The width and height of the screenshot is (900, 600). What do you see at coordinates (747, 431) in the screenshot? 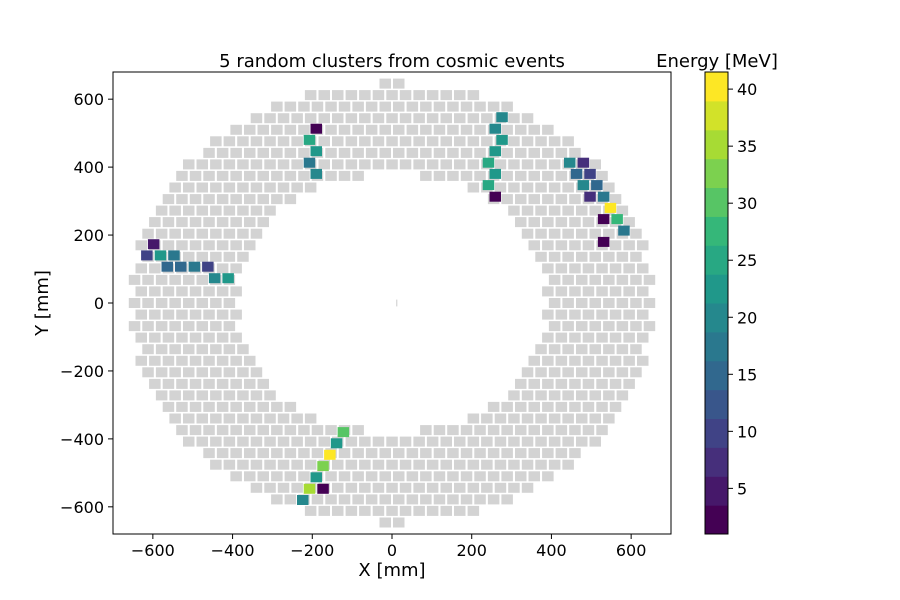
I see `colorbar-tick-label: 10` at bounding box center [747, 431].